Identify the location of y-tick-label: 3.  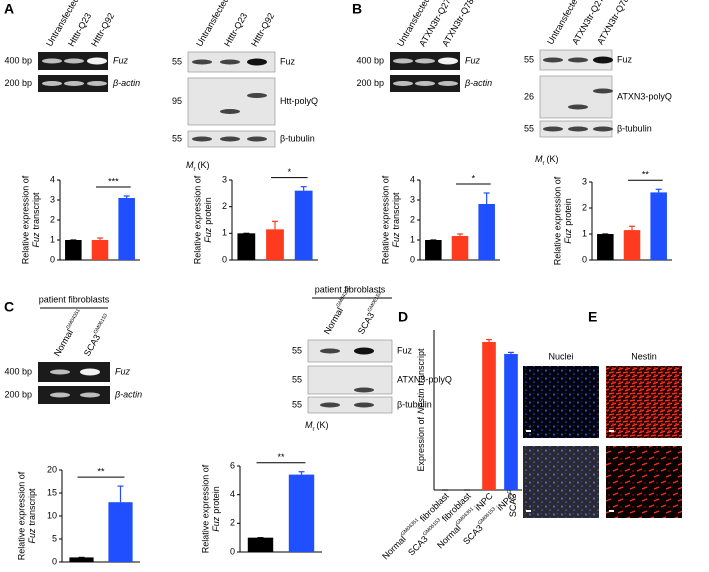
(584, 181).